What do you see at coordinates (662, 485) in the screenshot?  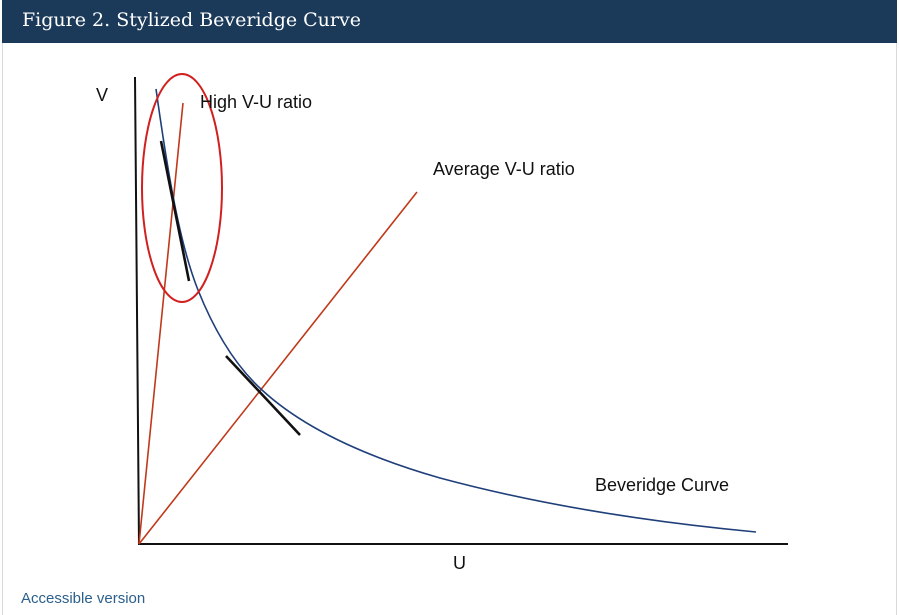 I see `beveridge-curve-label: Beveridge Curve` at bounding box center [662, 485].